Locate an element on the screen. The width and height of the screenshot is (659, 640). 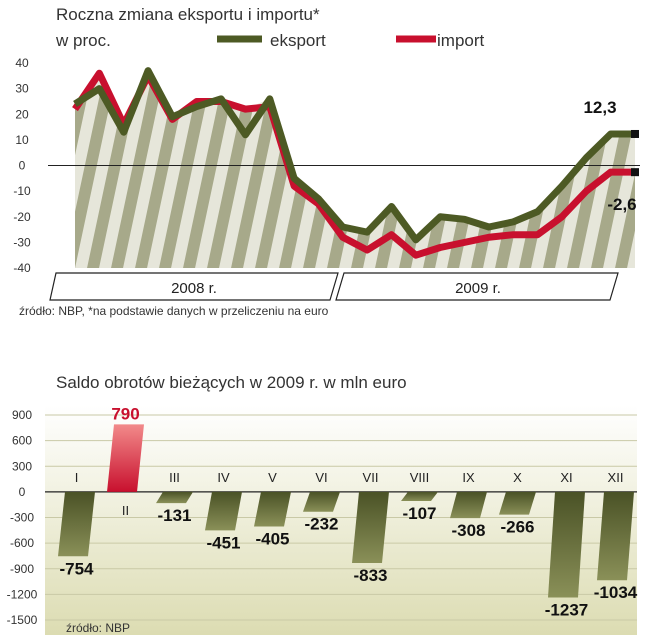
end-marker-eksport is located at coordinates (635, 133).